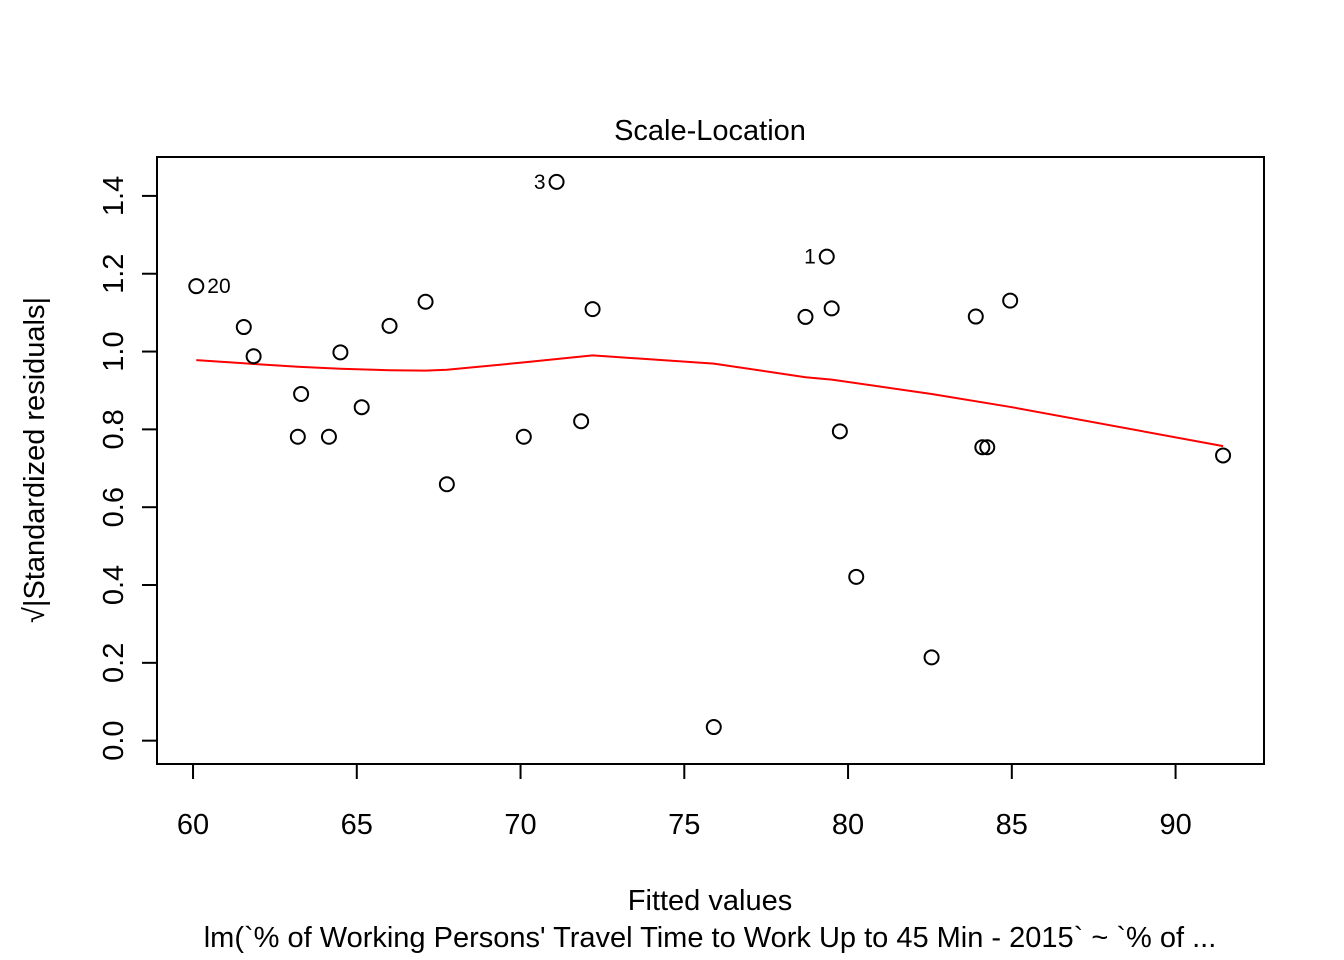 The image size is (1344, 960). Describe the element at coordinates (114, 351) in the screenshot. I see `y-tick-label: 1.0` at that location.